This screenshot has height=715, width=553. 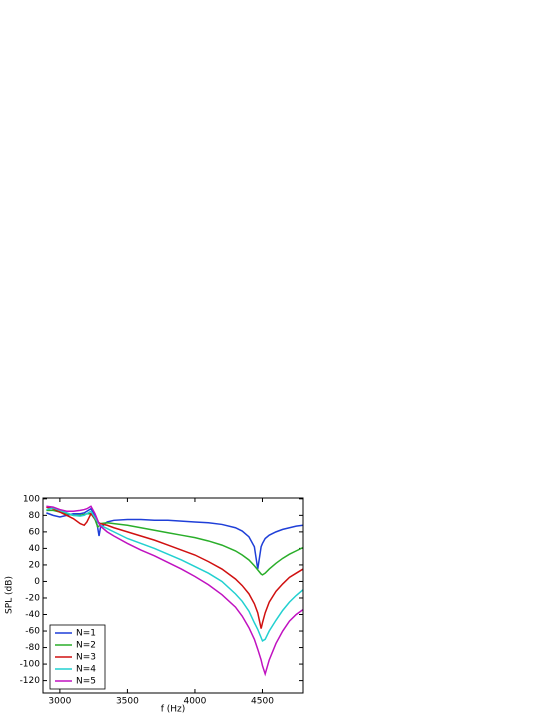 What do you see at coordinates (262, 702) in the screenshot?
I see `x-tick-label: 4500` at bounding box center [262, 702].